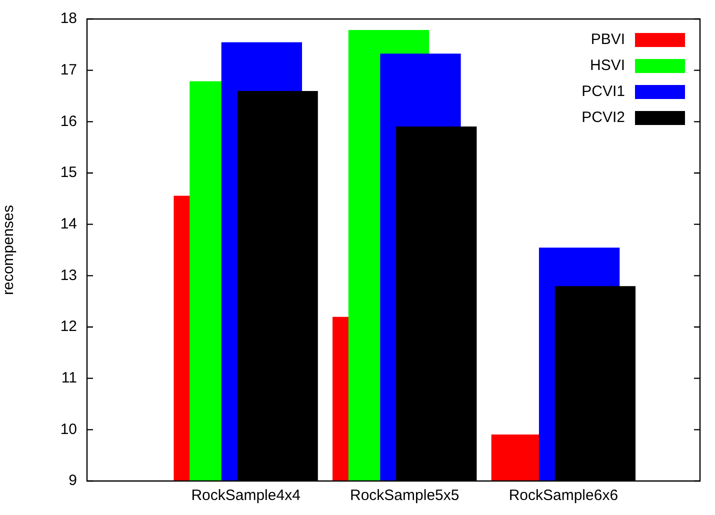 Image resolution: width=715 pixels, height=515 pixels. I want to click on legend-label: PCVI2, so click(603, 117).